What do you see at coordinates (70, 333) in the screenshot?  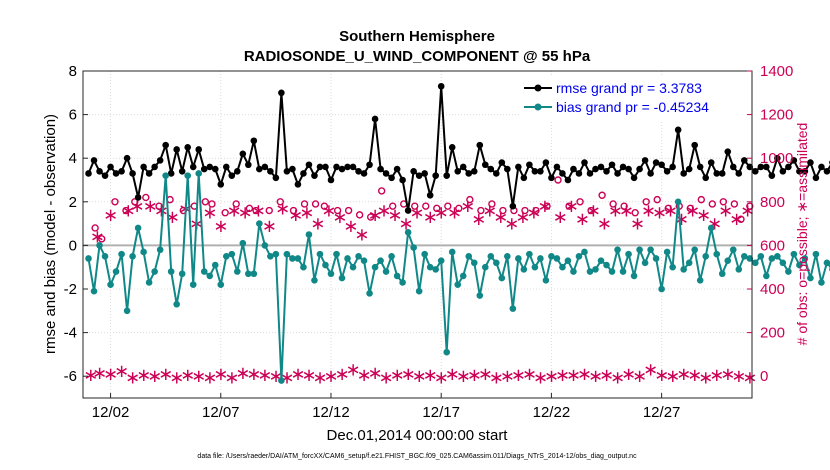 I see `y-tick-label: -4` at bounding box center [70, 333].